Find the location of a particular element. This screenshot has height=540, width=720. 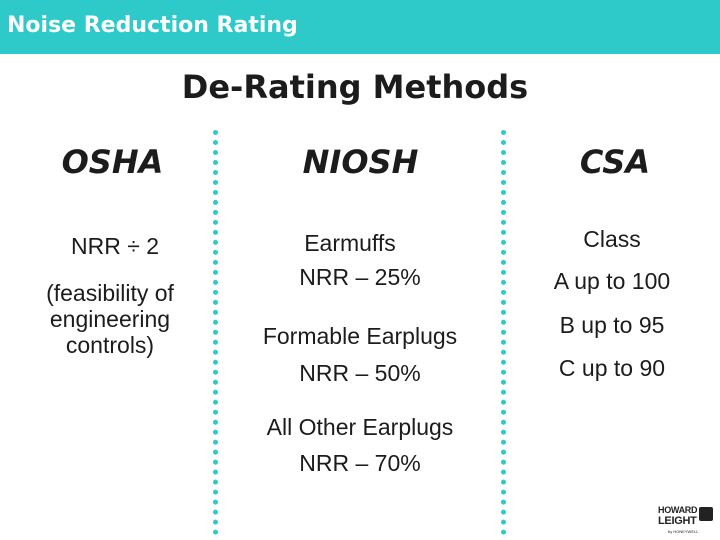

osha-note-line-1: (feasibility of is located at coordinates (110, 293).